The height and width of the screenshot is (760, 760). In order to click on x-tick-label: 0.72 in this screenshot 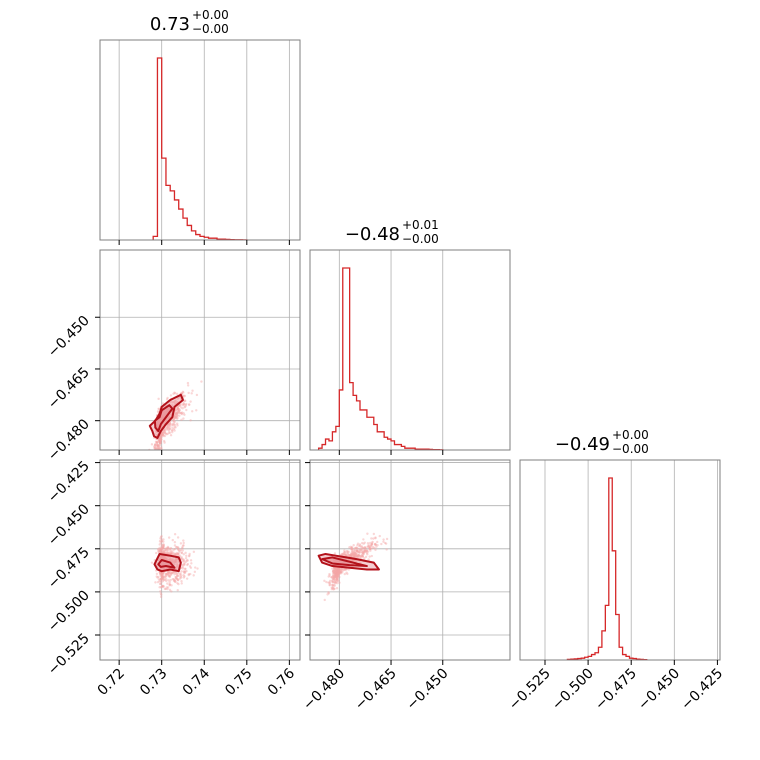, I will do `click(111, 682)`.